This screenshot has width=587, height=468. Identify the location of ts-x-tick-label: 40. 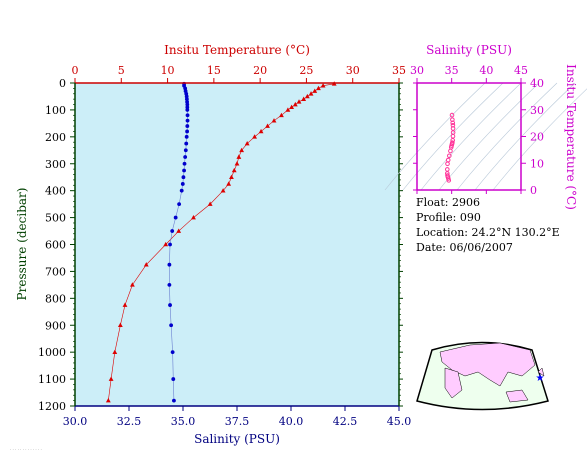
(486, 70).